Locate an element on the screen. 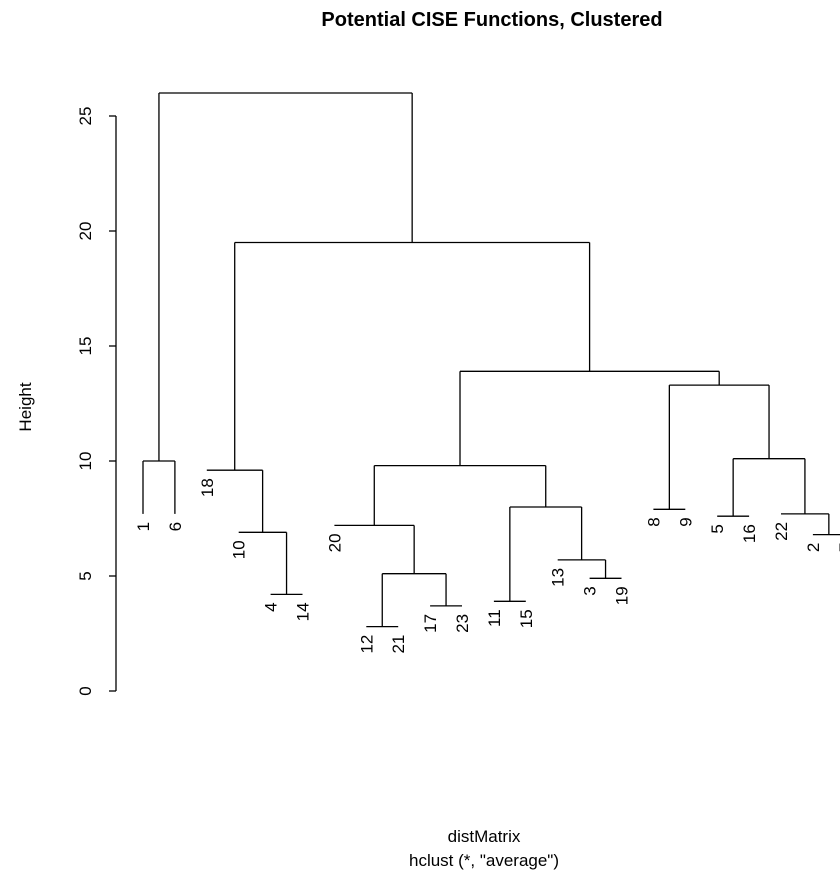  leaf-label: 12 is located at coordinates (366, 644).